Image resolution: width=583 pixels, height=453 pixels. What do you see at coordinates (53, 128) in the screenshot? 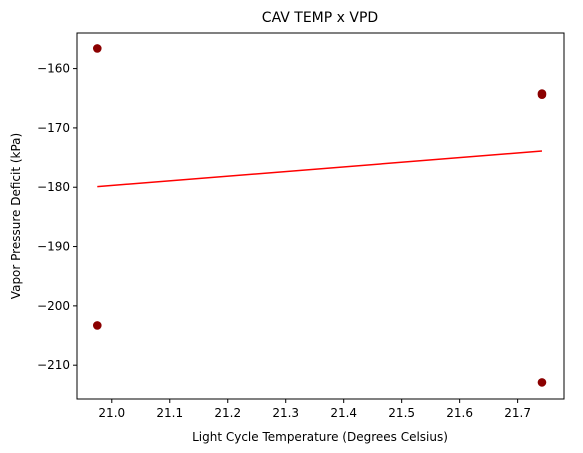
I see `y-tick-label: −170` at bounding box center [53, 128].